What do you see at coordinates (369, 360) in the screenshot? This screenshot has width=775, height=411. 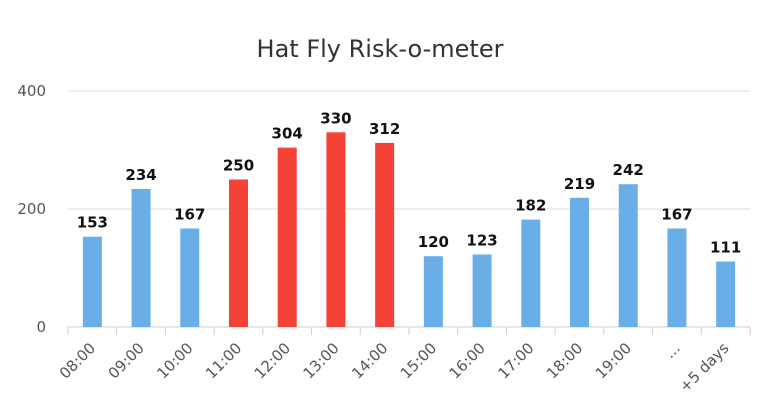 I see `x-tick-label: 14:00` at bounding box center [369, 360].